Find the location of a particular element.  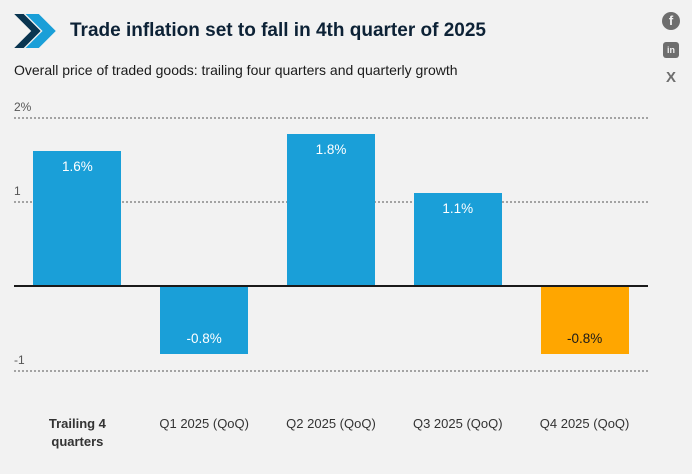

social-share-bar: f in X is located at coordinates (671, 49).